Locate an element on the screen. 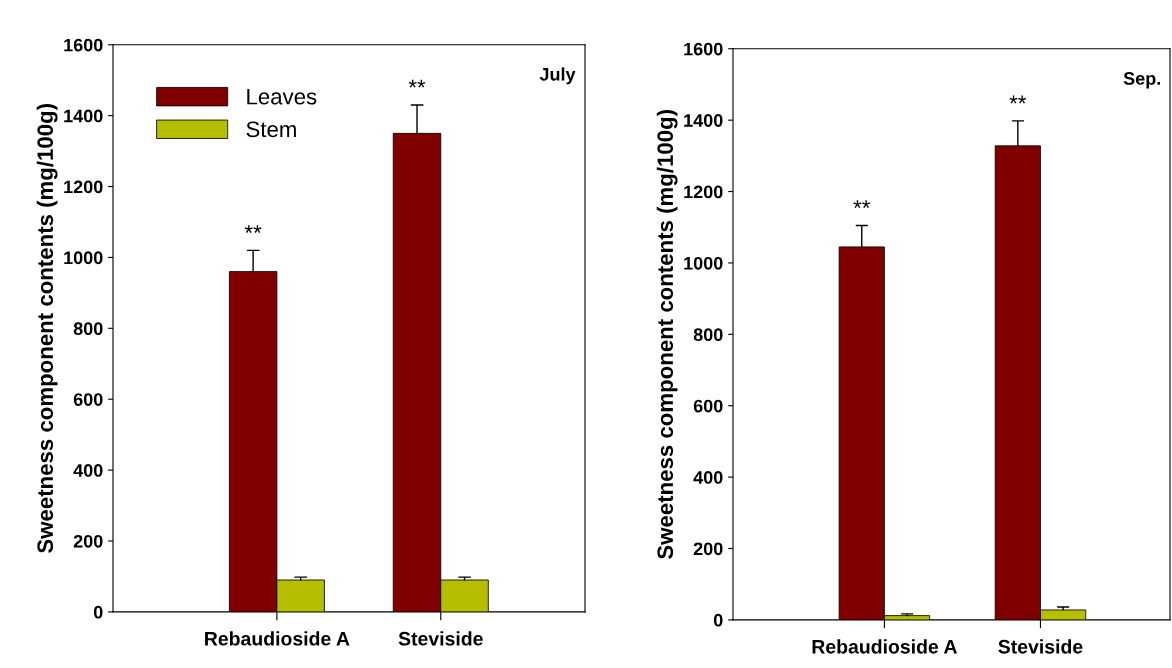 The width and height of the screenshot is (1172, 668). legend-label: Stem is located at coordinates (271, 129).